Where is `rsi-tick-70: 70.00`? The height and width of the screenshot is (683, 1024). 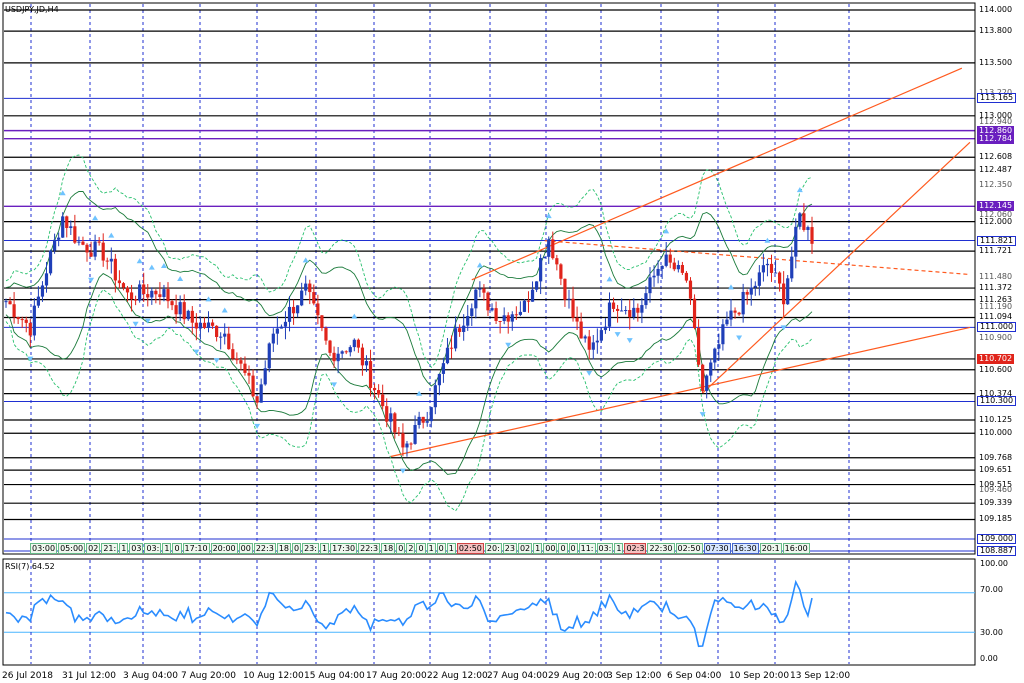
rsi-tick-70: 70.00 is located at coordinates (991, 589).